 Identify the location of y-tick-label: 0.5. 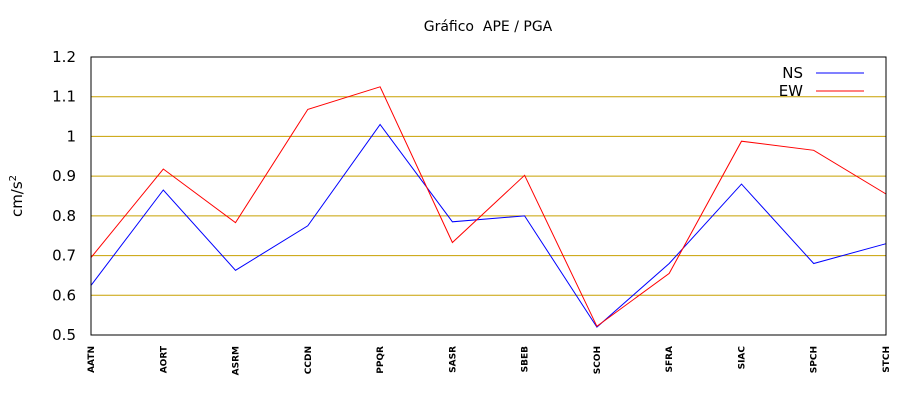
(64, 335).